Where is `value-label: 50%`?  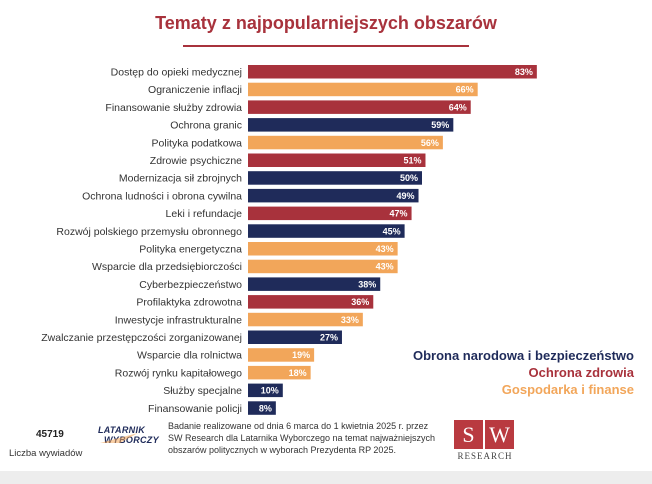
value-label: 50% is located at coordinates (409, 178).